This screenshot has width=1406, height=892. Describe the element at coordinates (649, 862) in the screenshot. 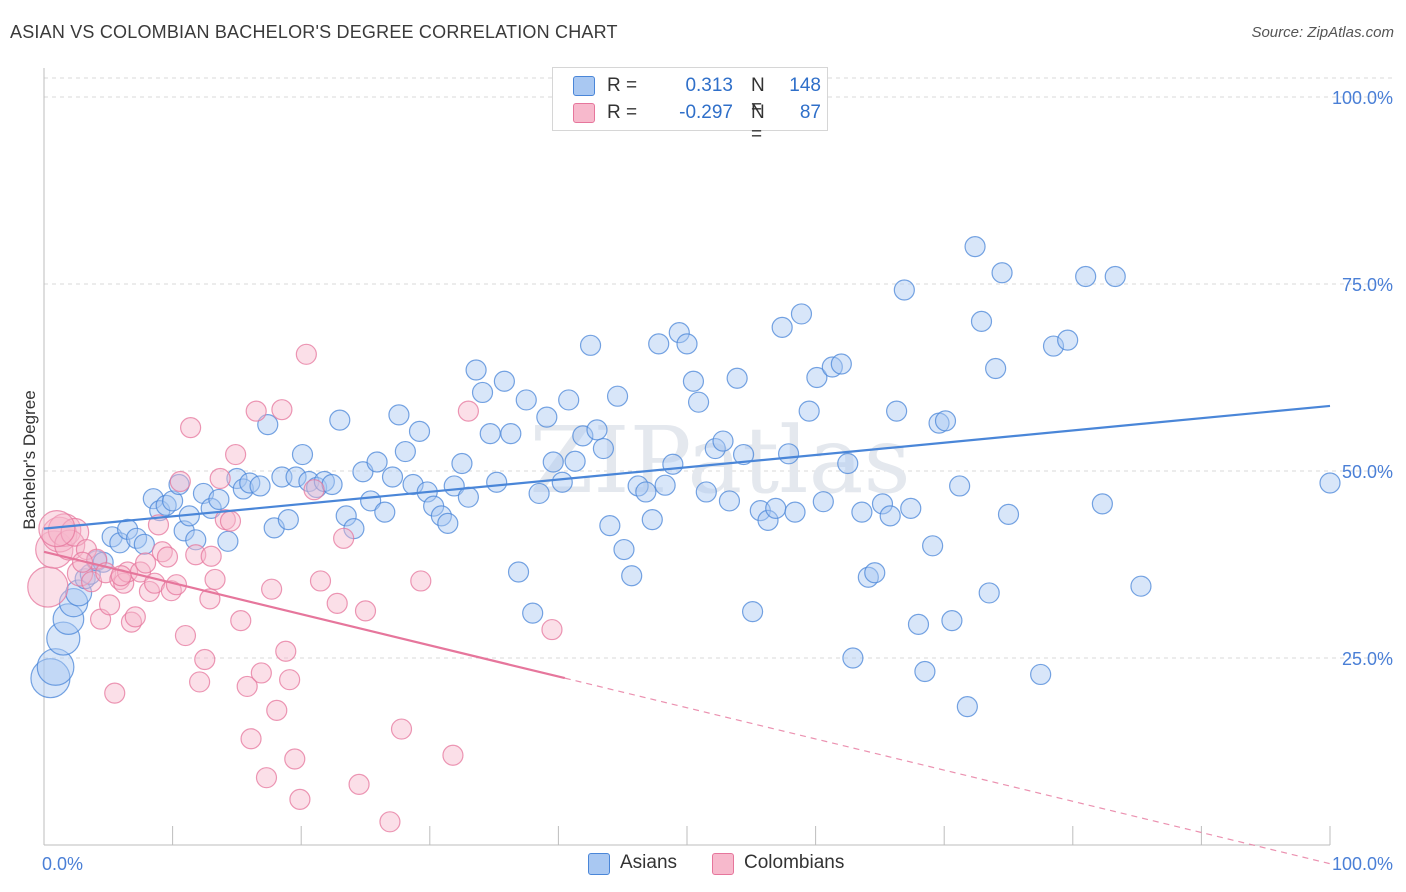

I see `legend-label-asians: Asians` at that location.